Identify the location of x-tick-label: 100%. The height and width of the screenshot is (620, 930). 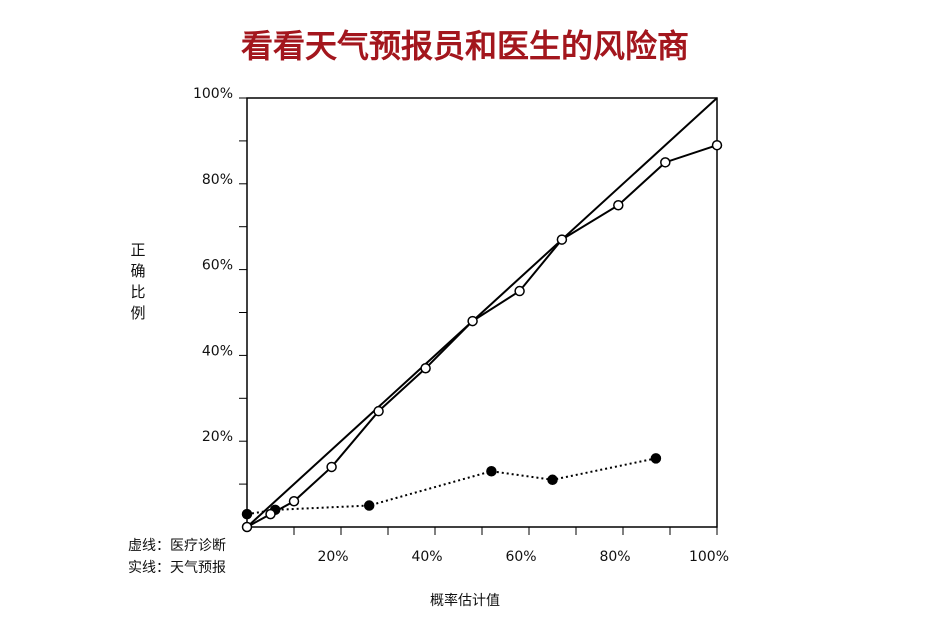
(709, 557).